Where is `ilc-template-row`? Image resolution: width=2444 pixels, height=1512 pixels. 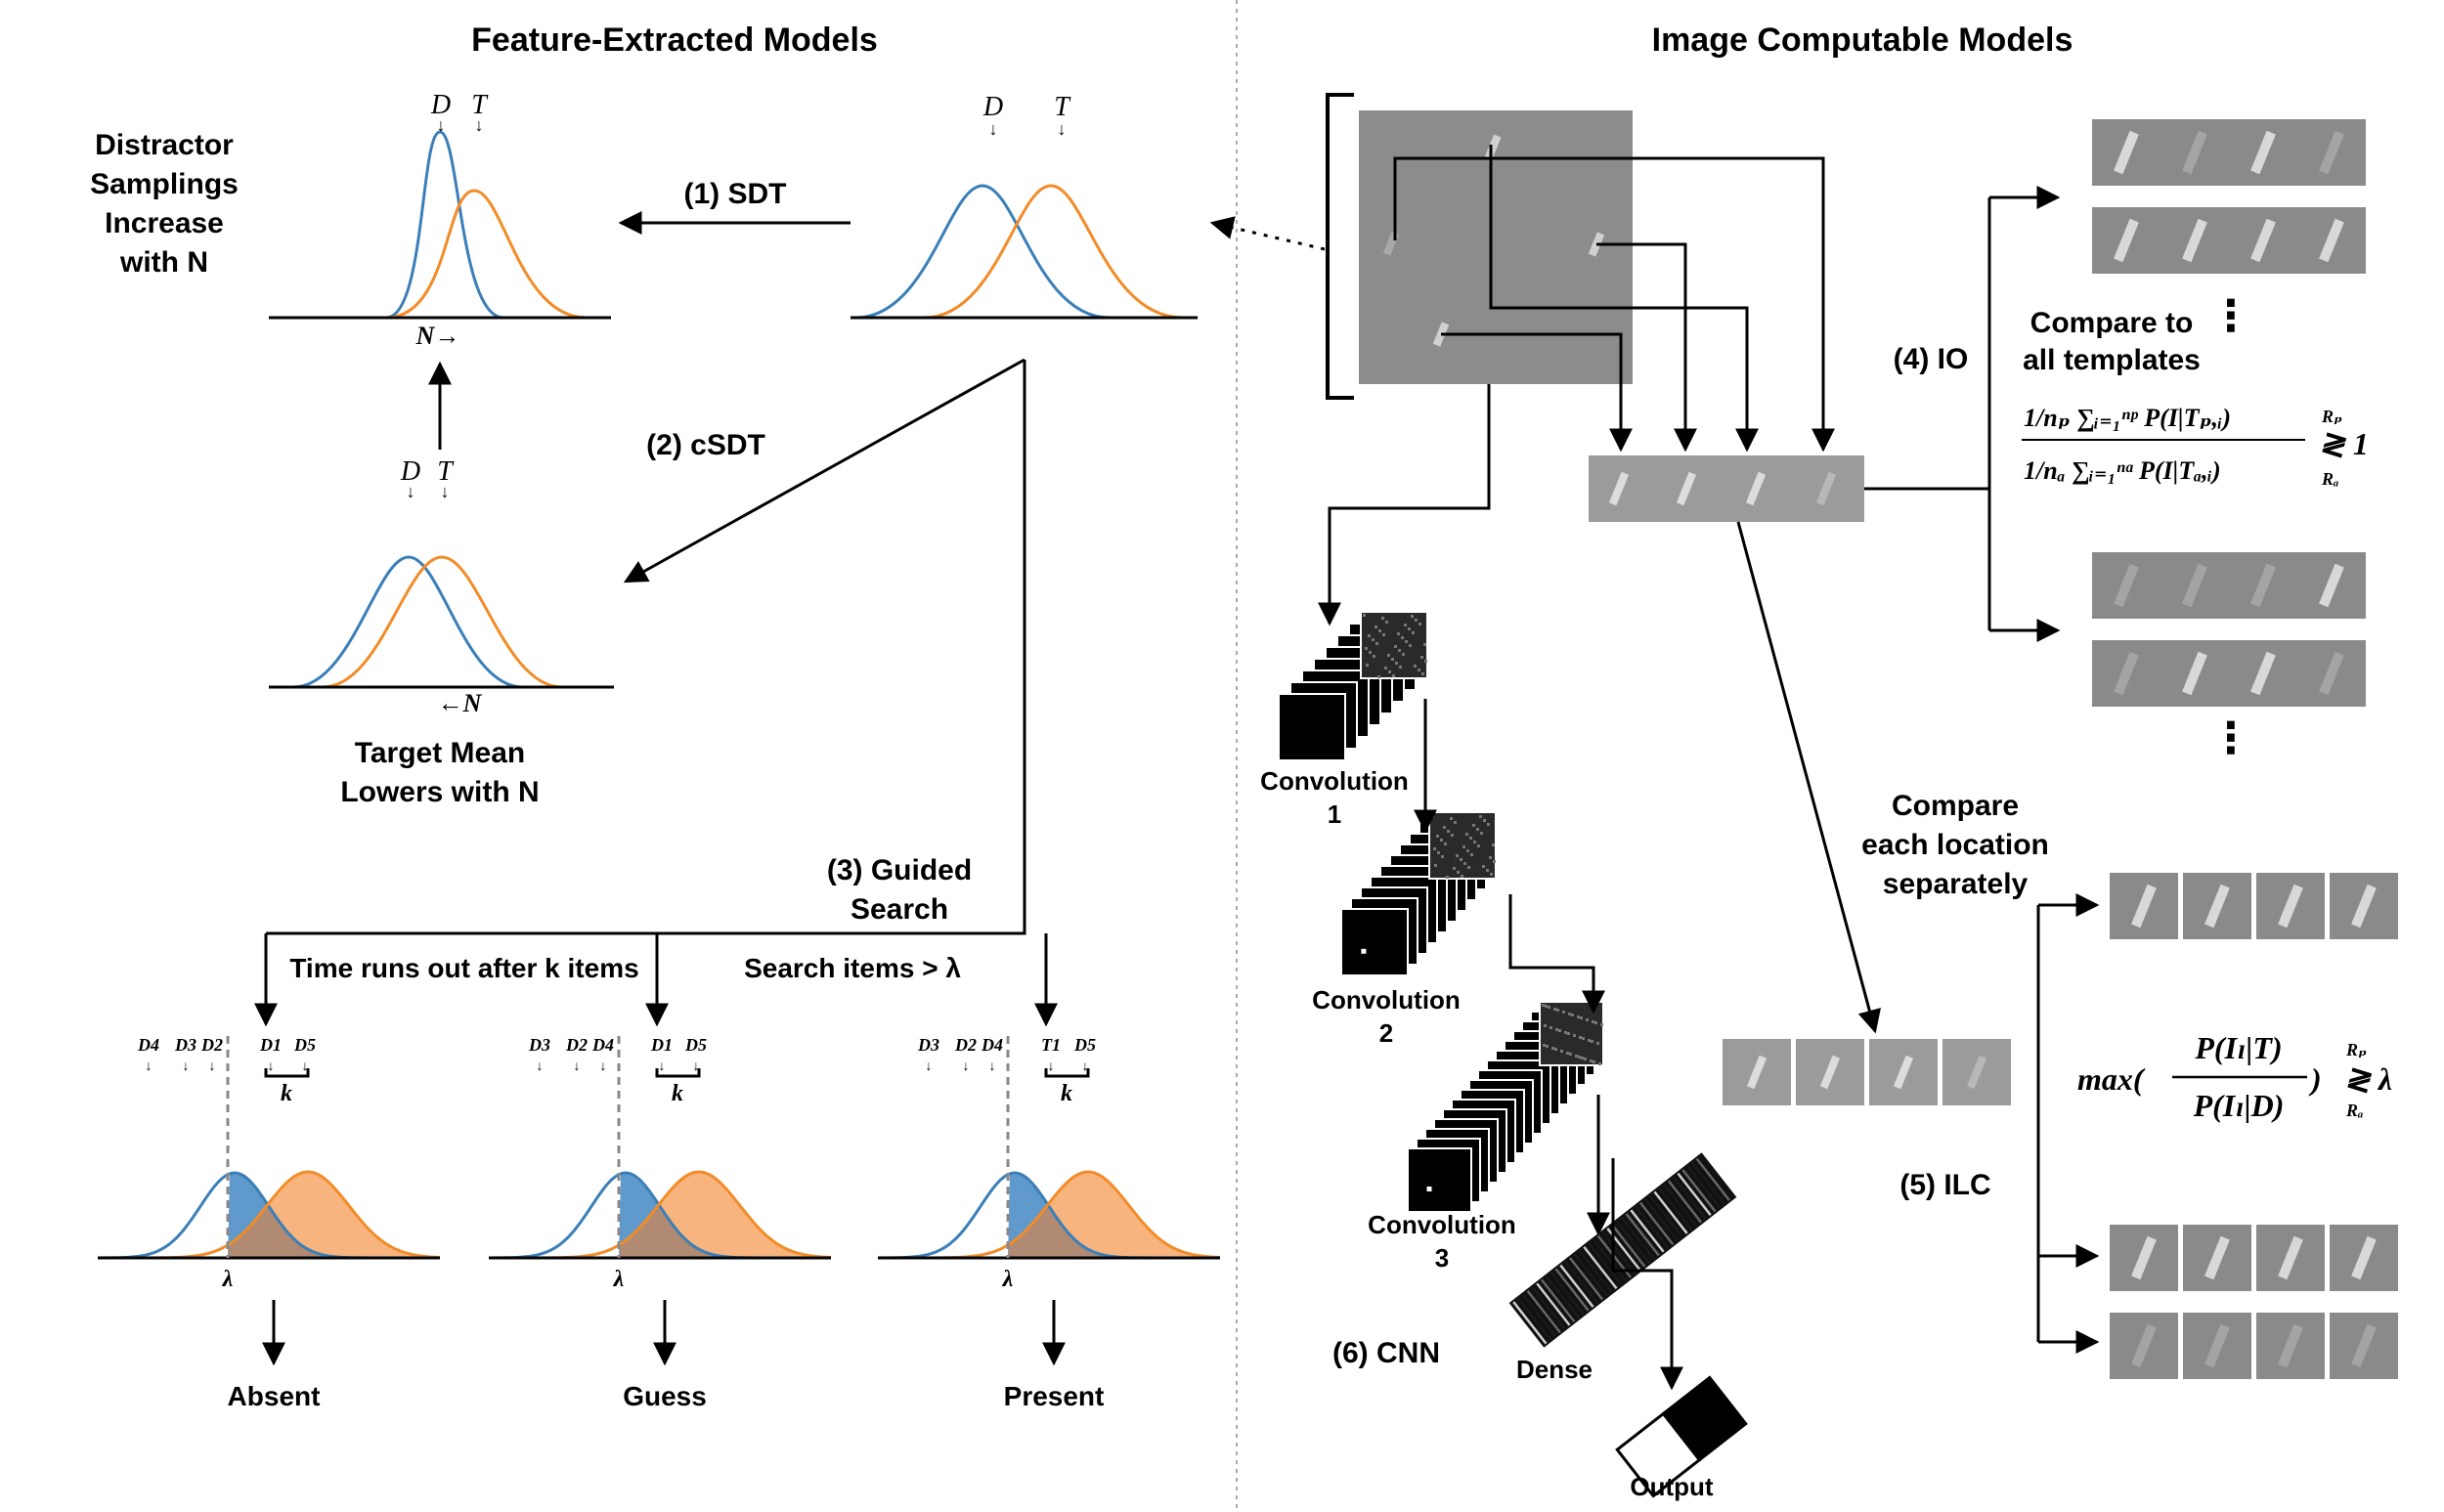
ilc-template-row is located at coordinates (2254, 1346).